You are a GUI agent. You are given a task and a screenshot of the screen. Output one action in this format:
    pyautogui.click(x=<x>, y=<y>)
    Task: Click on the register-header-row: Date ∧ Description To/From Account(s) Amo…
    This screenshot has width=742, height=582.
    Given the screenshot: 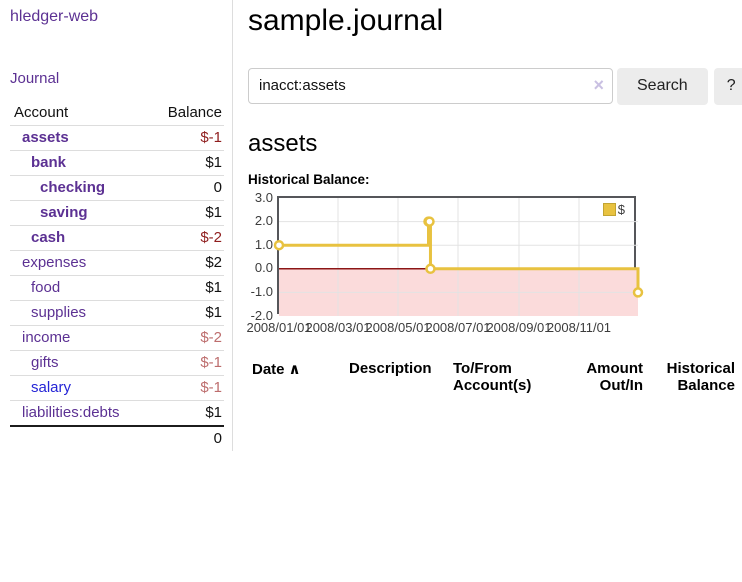 What is the action you would take?
    pyautogui.click(x=492, y=378)
    